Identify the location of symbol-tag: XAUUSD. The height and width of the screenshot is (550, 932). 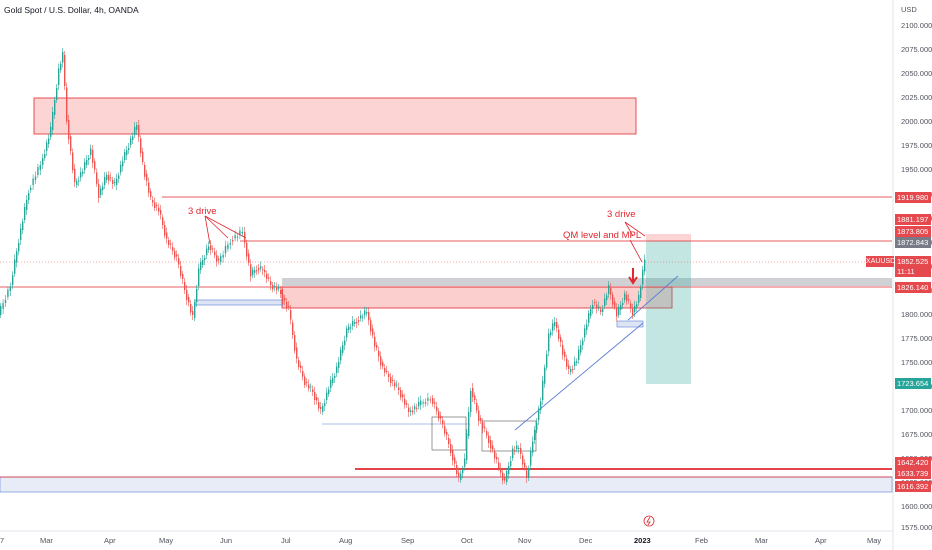
(881, 261).